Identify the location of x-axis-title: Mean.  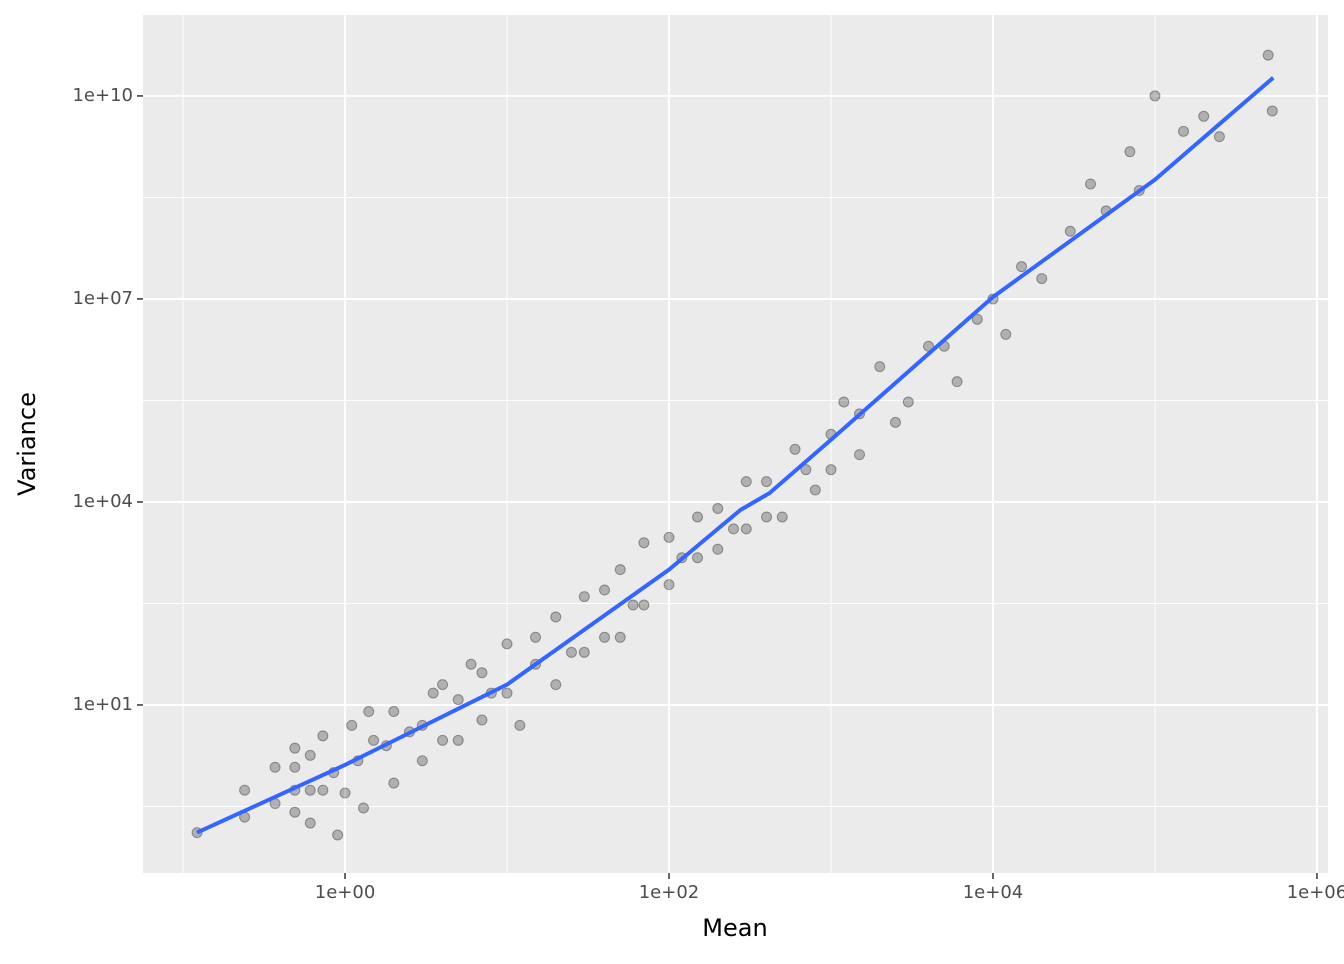
(734, 928).